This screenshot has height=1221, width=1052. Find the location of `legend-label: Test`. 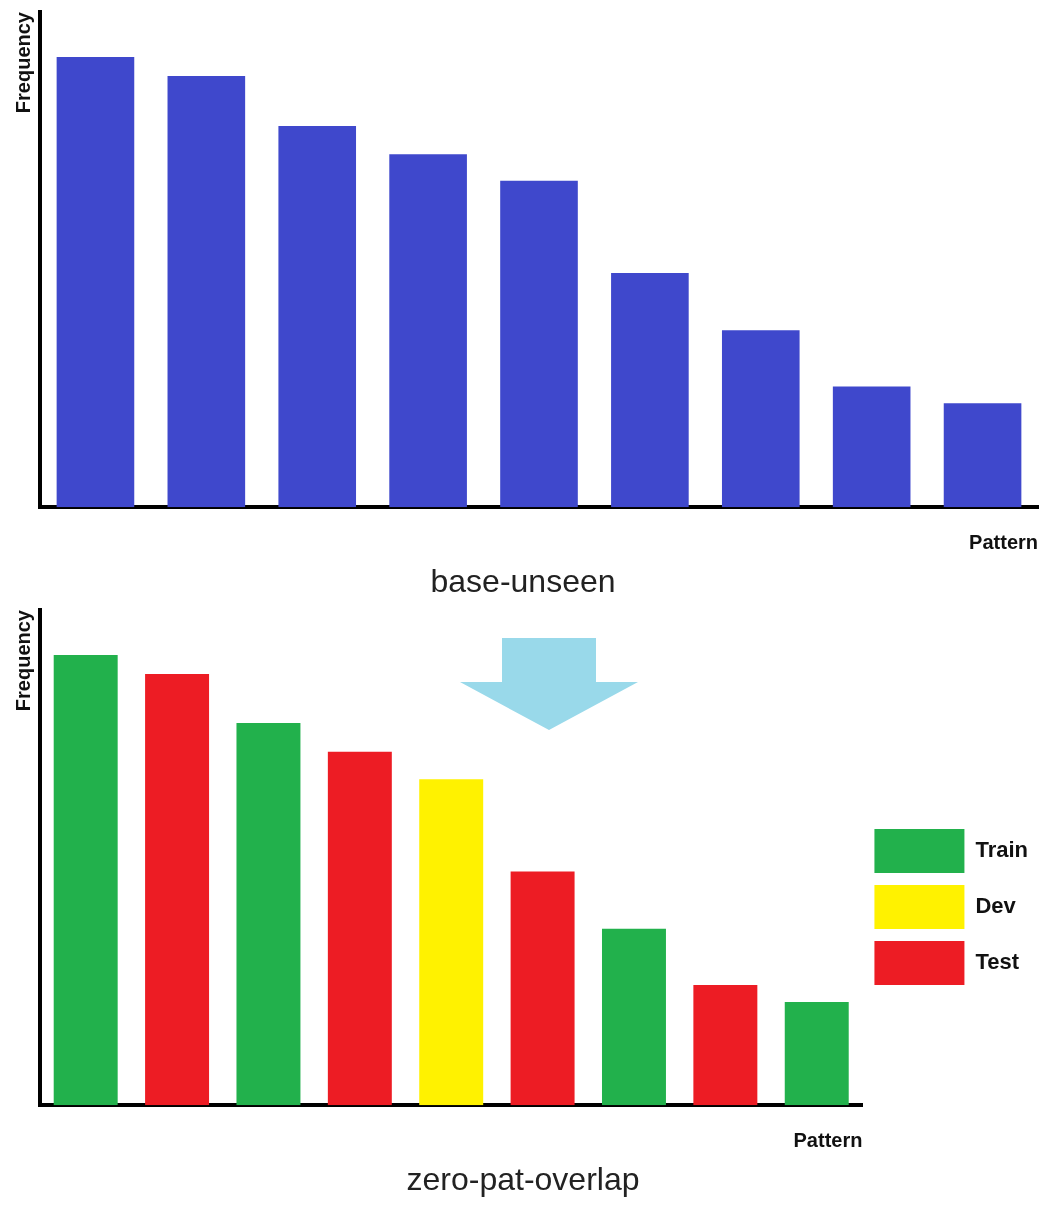

legend-label: Test is located at coordinates (997, 962).